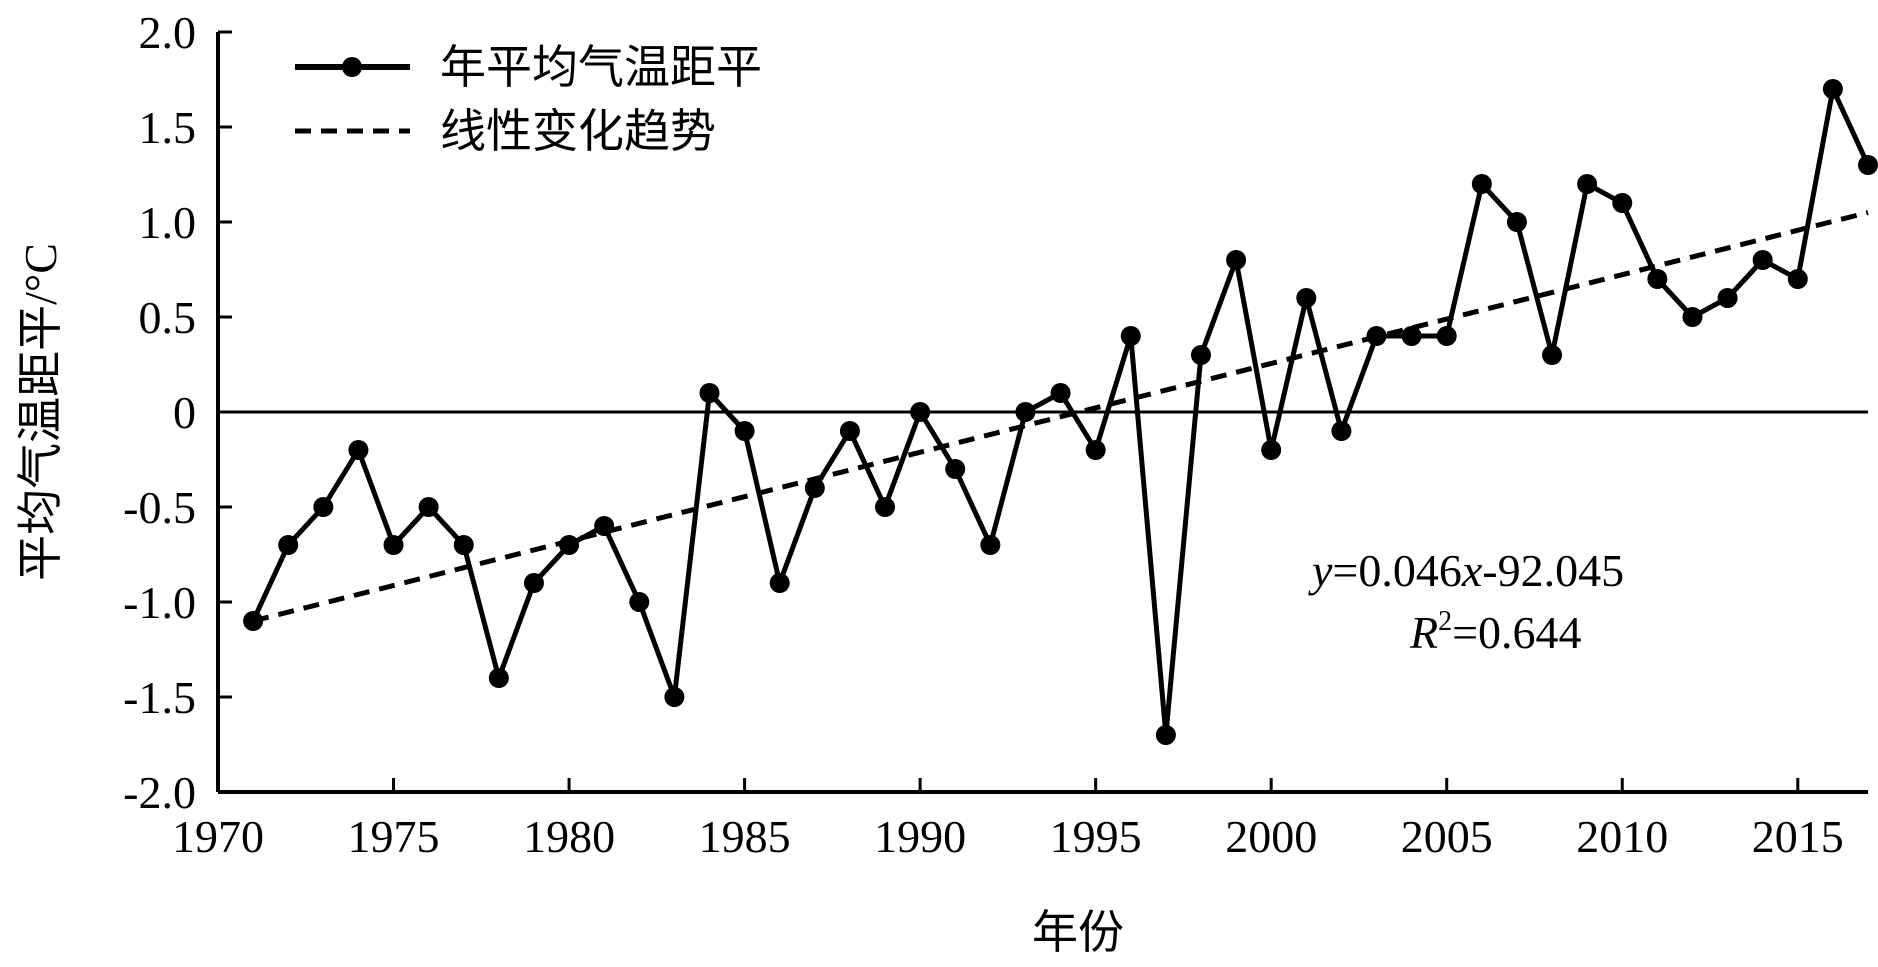  What do you see at coordinates (159, 507) in the screenshot?
I see `y-tick-label: -0.5` at bounding box center [159, 507].